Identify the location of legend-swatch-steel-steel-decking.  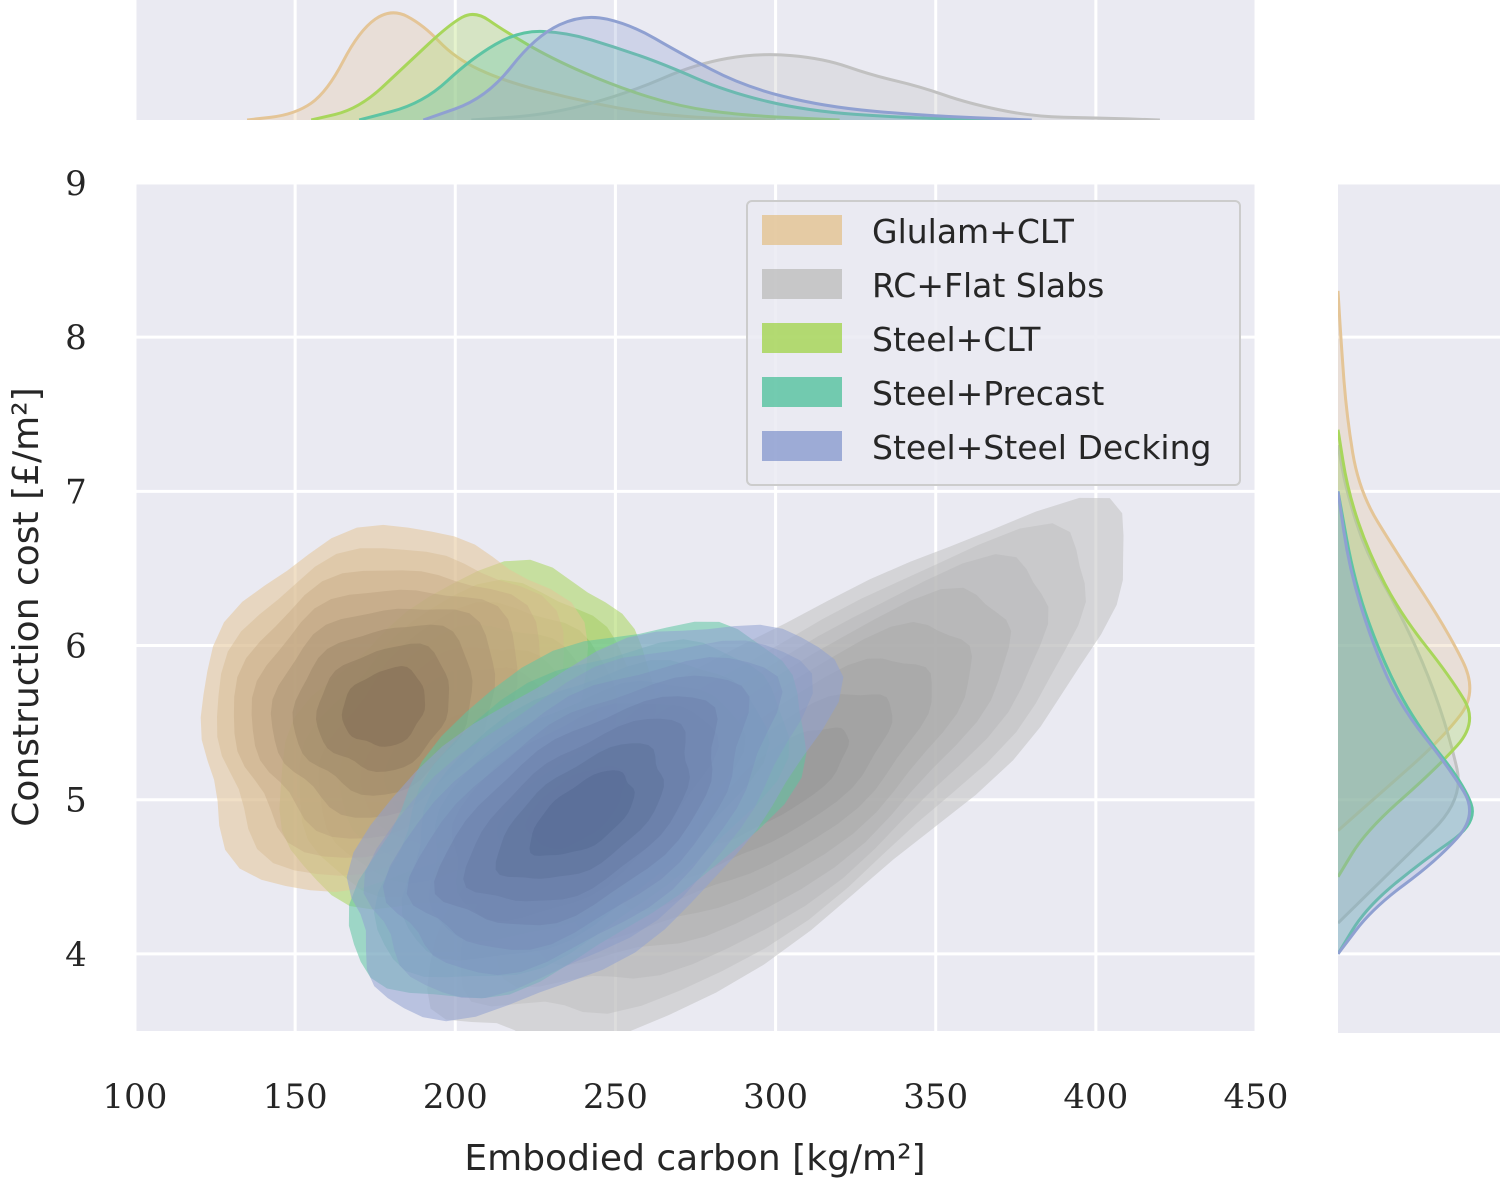
(802, 446).